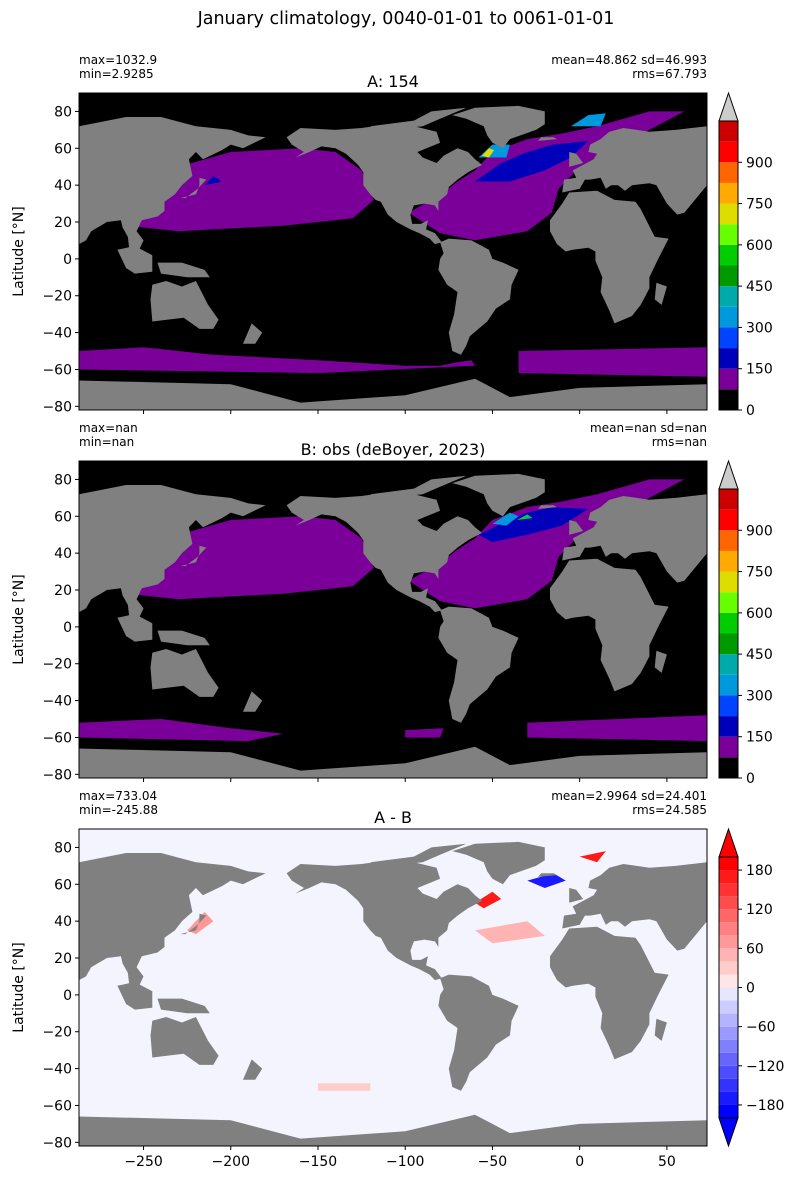  What do you see at coordinates (759, 287) in the screenshot?
I see `colorbar-tick-label: 450` at bounding box center [759, 287].